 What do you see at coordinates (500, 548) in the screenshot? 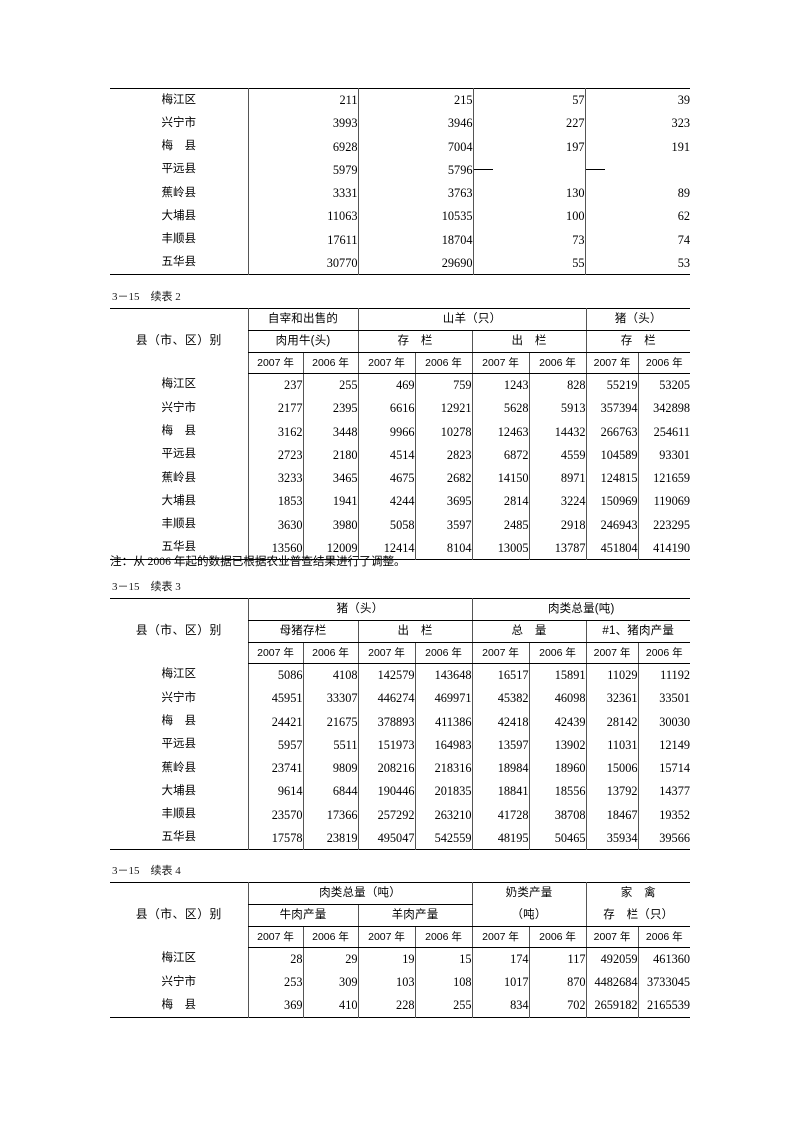
I see `cell-value: 13005` at bounding box center [500, 548].